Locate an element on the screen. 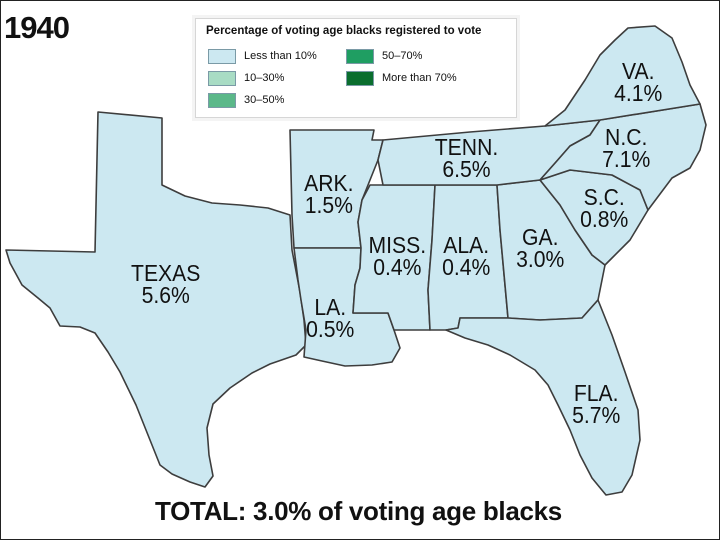  state-name: LA. is located at coordinates (330, 307).